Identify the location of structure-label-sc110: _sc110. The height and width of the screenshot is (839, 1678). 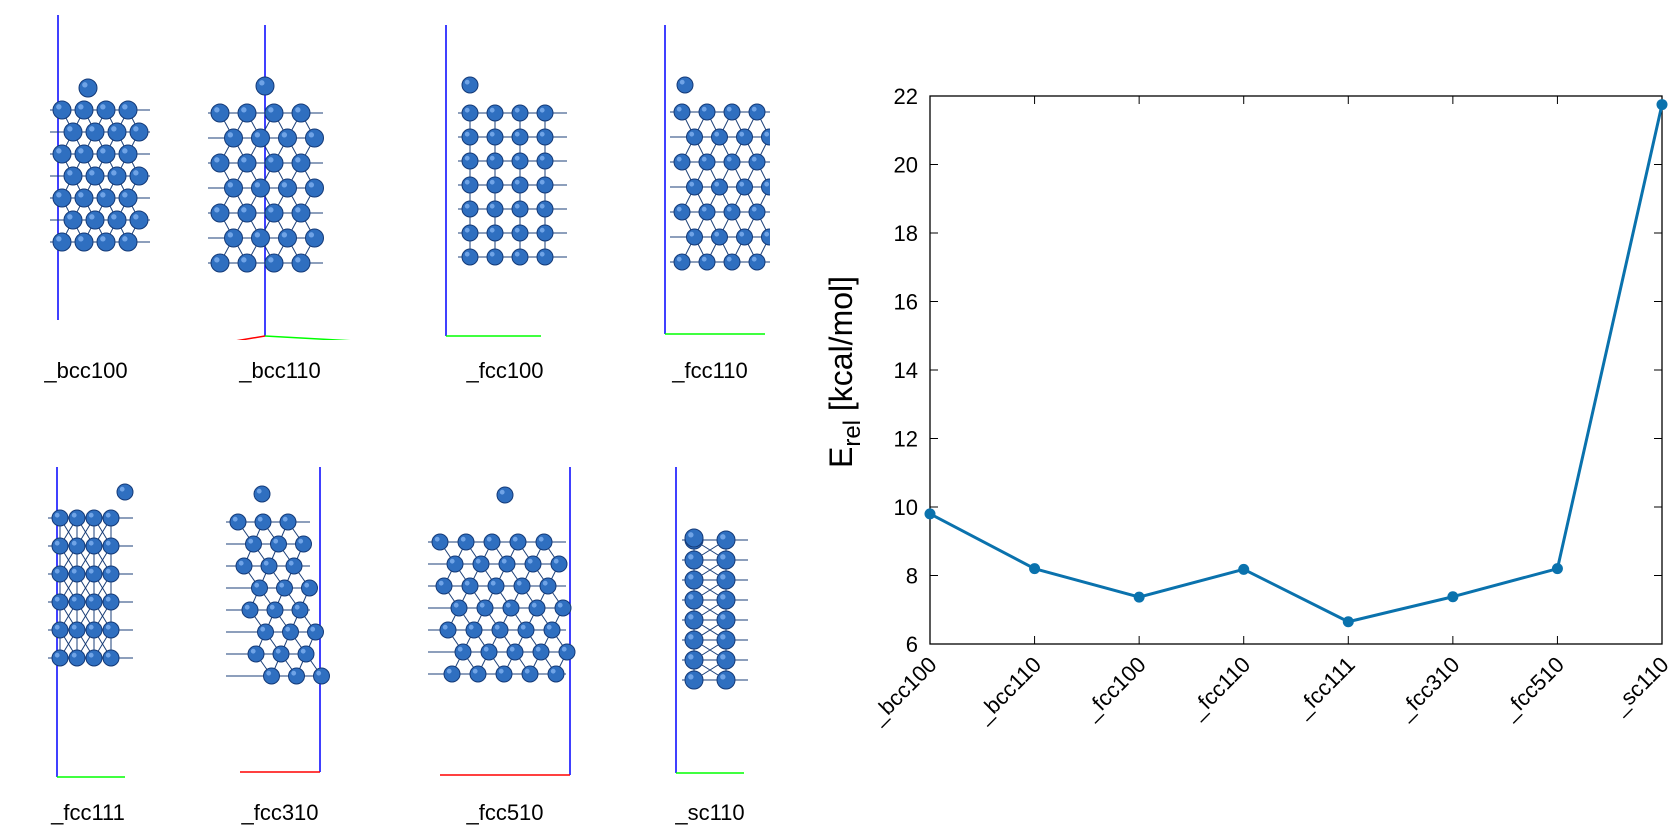
(710, 812).